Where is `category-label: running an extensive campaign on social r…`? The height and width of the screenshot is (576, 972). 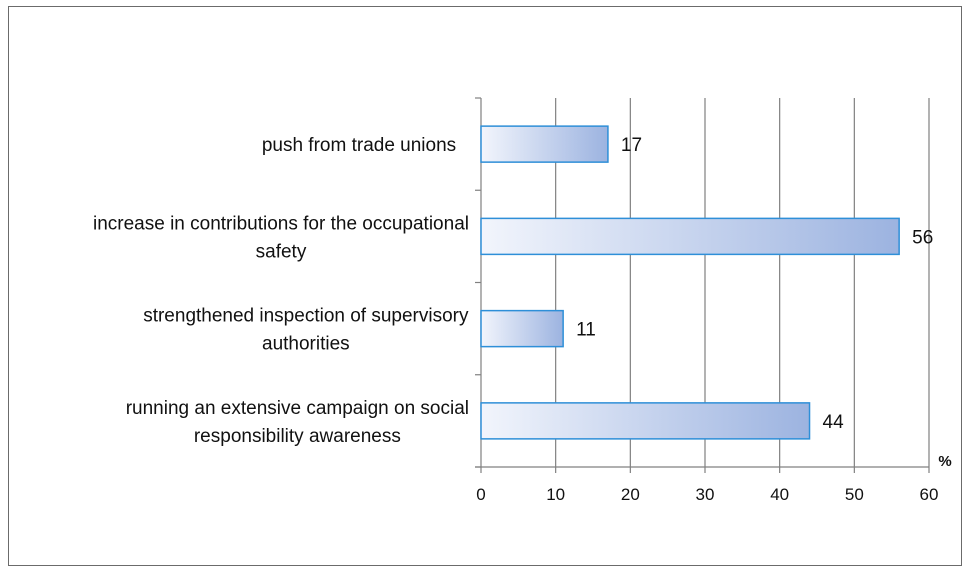 category-label: running an extensive campaign on social r… is located at coordinates (297, 422).